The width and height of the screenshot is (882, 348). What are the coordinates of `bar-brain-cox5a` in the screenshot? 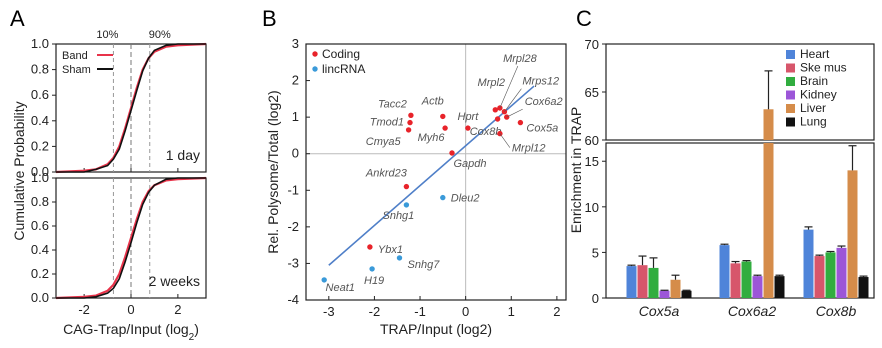 It's located at (653, 282).